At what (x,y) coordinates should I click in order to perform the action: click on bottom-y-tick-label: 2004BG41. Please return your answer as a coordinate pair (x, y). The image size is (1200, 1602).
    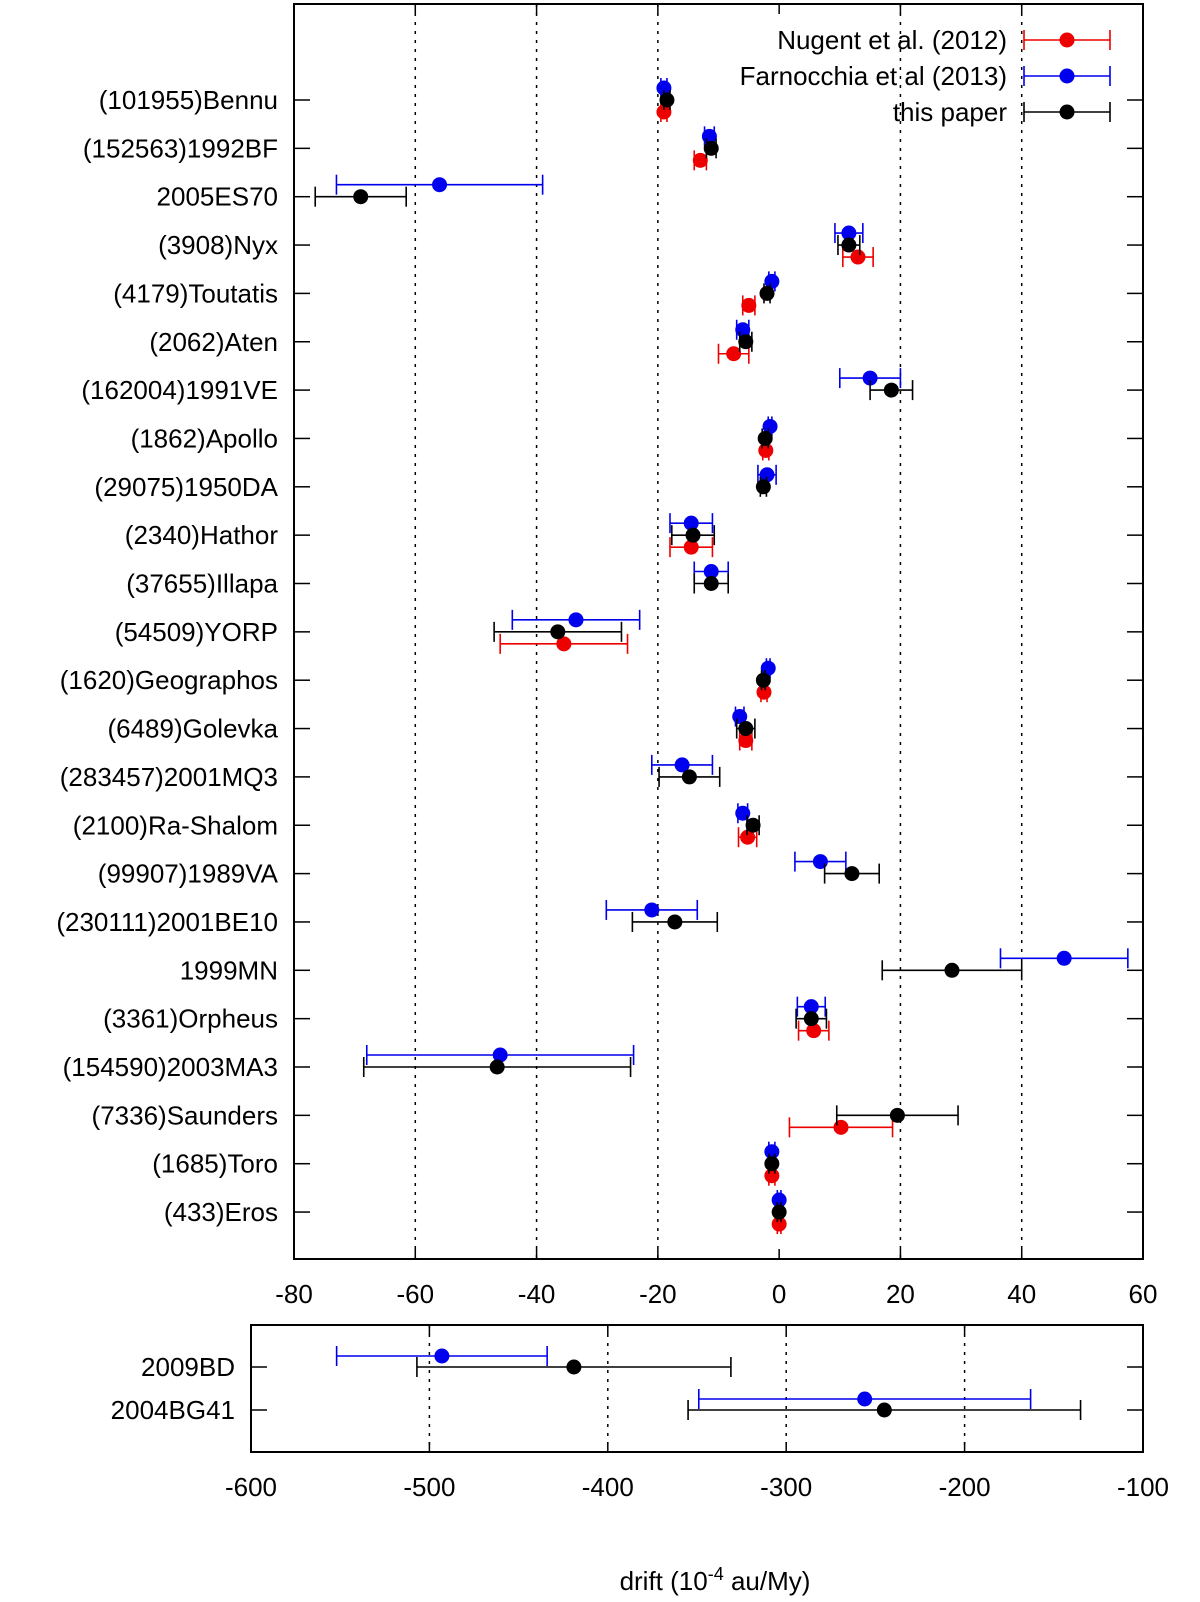
    Looking at the image, I should click on (173, 1410).